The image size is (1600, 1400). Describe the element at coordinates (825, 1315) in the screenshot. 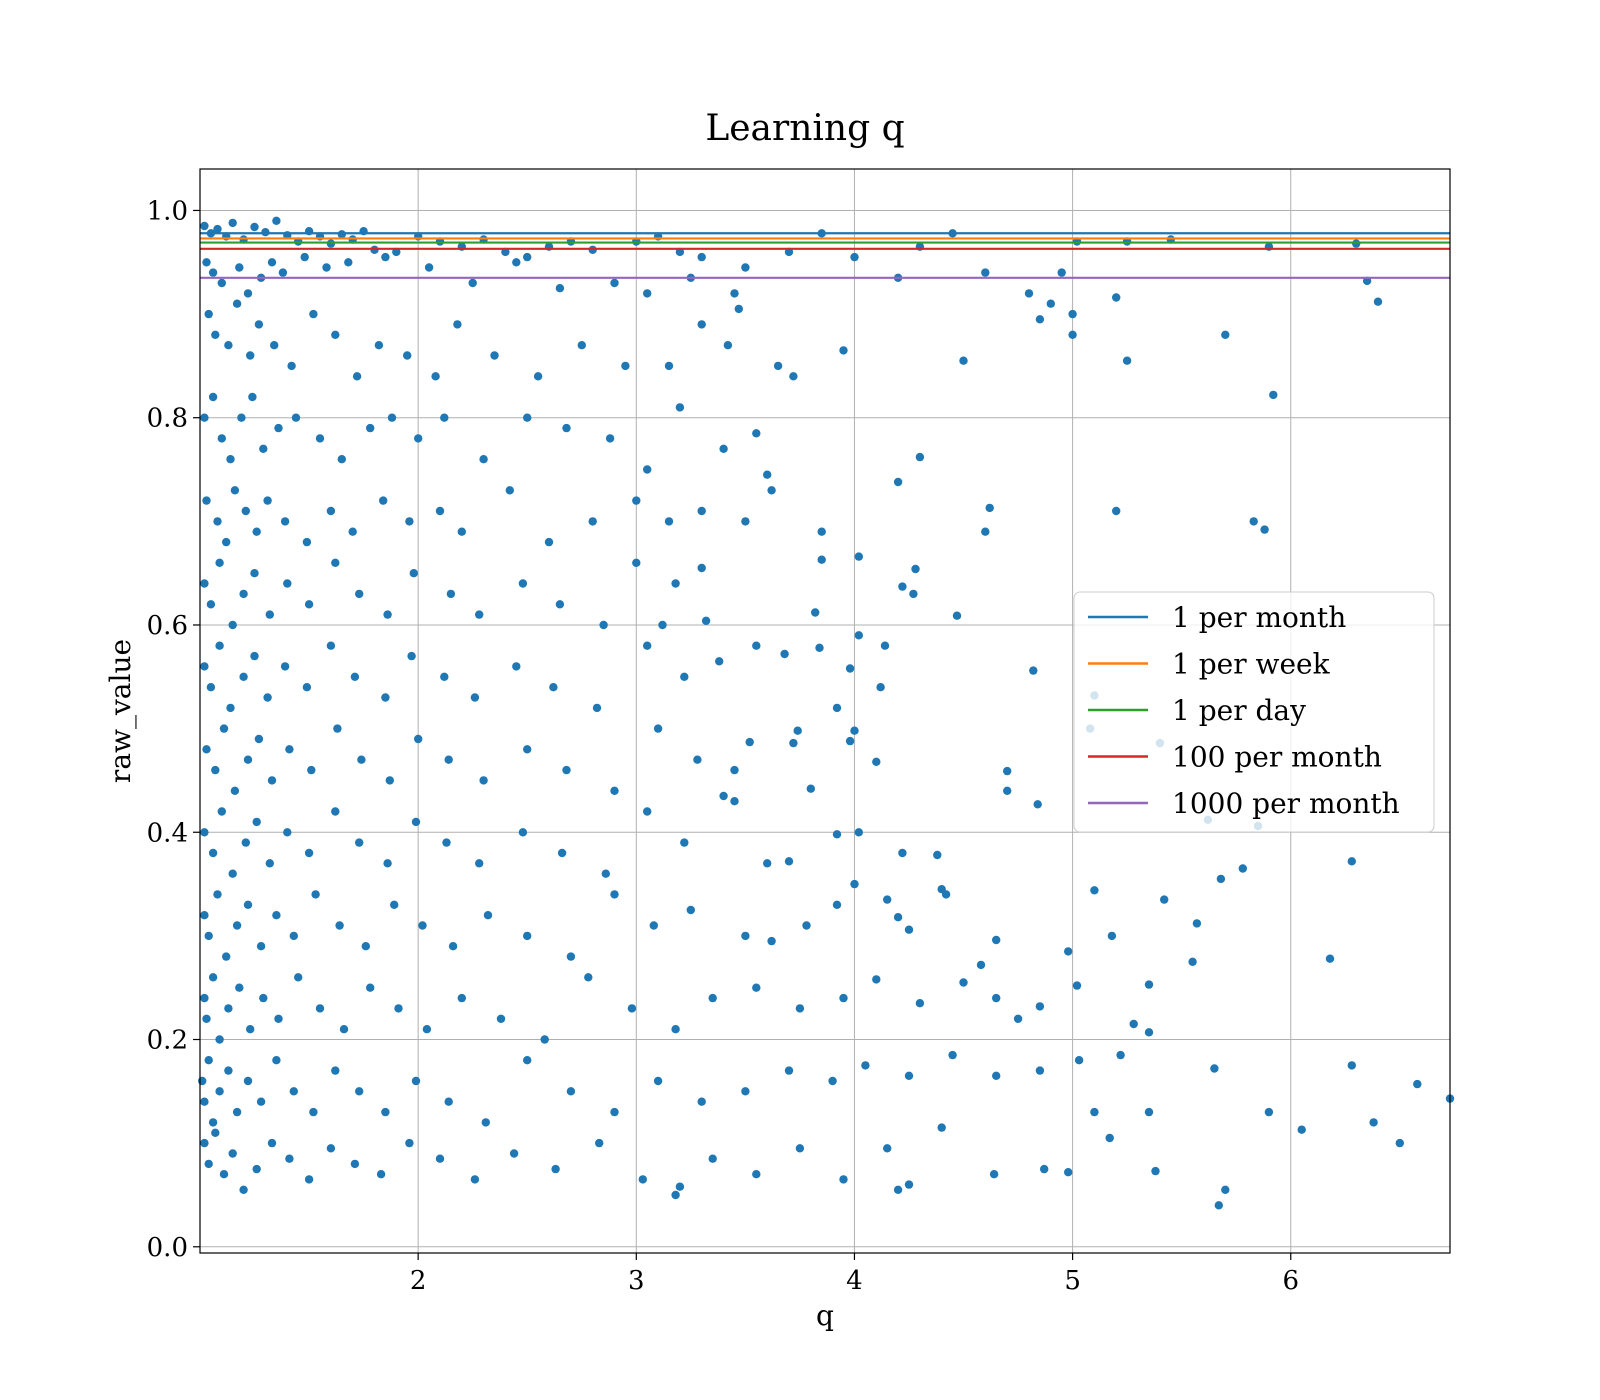

I see `x-axis-label: q` at that location.